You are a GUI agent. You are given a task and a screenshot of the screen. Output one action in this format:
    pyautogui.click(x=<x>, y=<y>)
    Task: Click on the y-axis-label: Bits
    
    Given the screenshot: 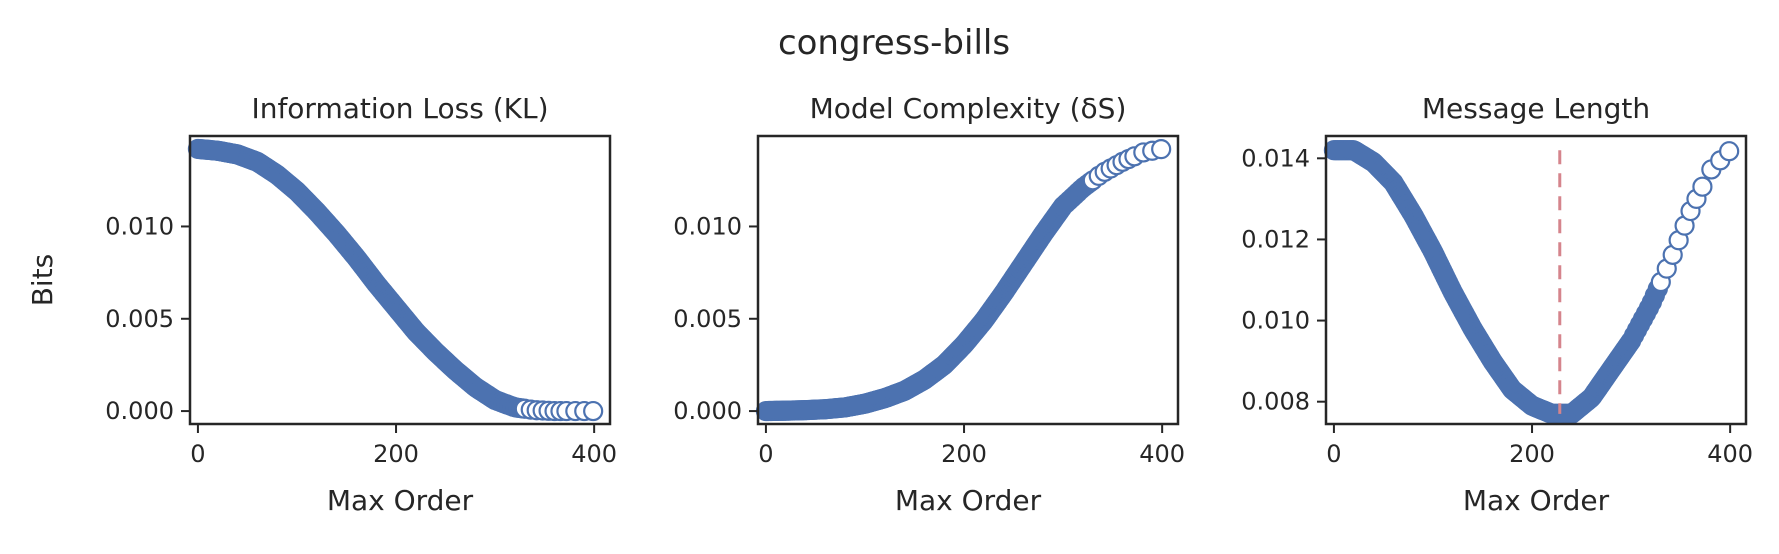 What is the action you would take?
    pyautogui.click(x=42, y=280)
    